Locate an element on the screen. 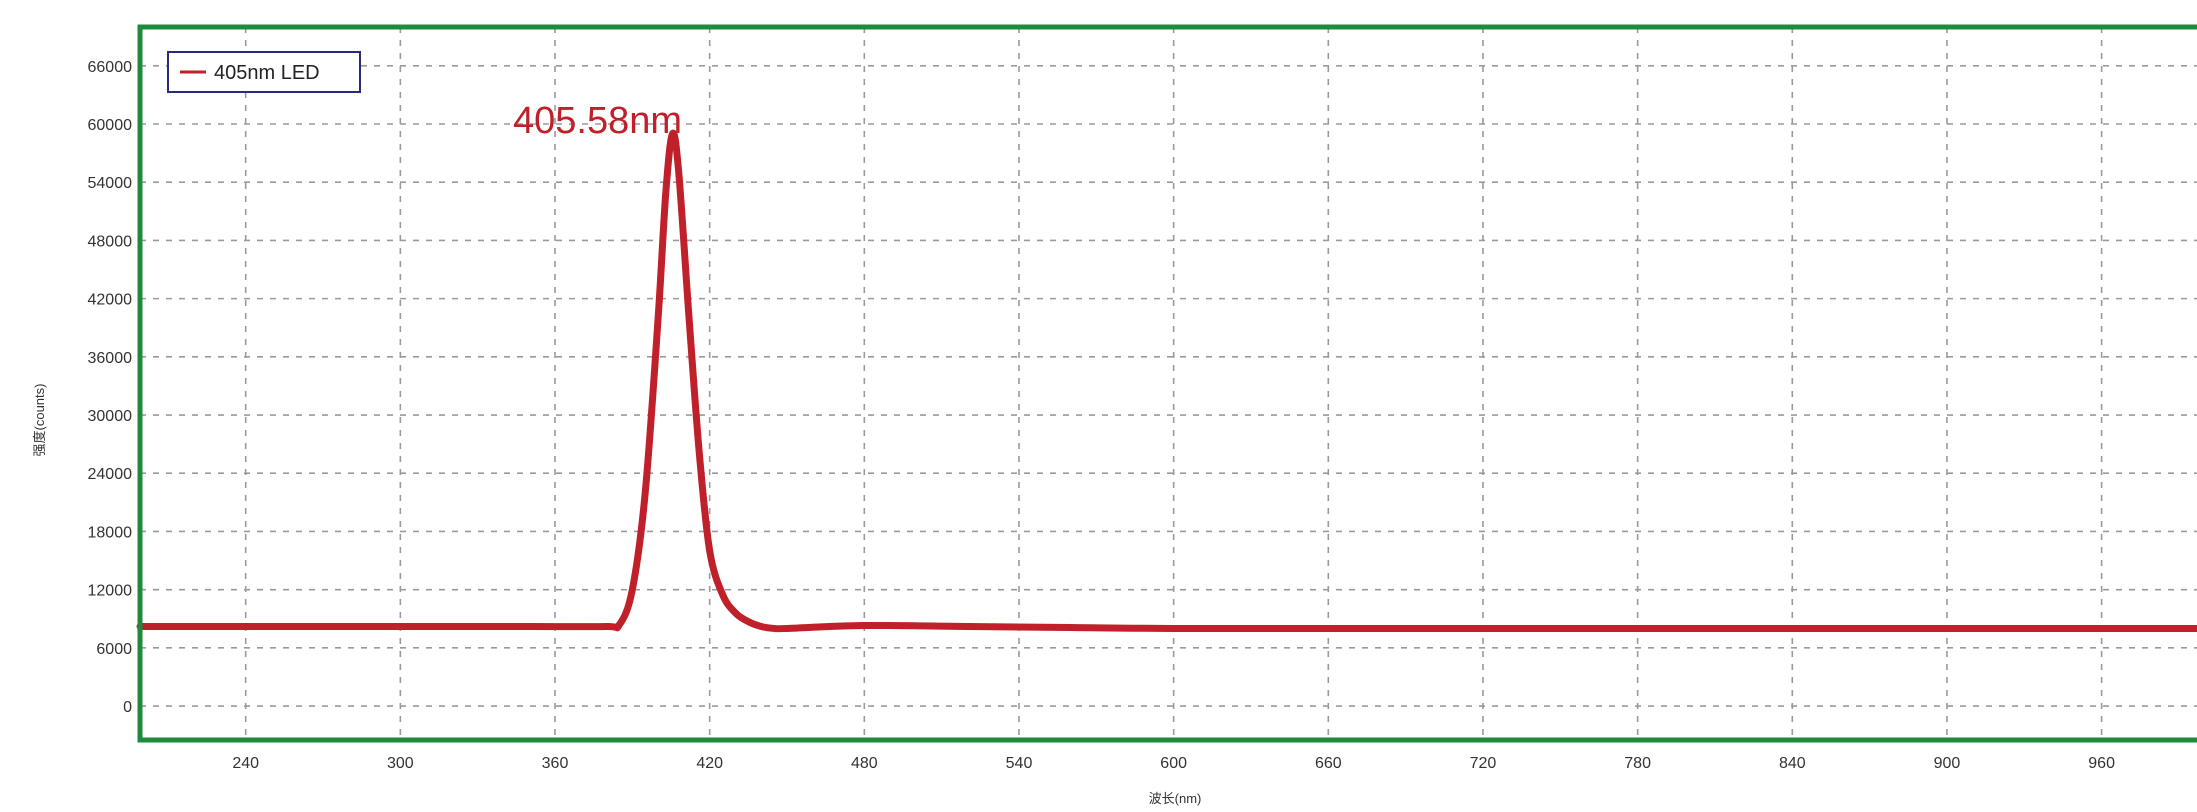 This screenshot has width=2197, height=812. x-tick-label: 780 is located at coordinates (1637, 763).